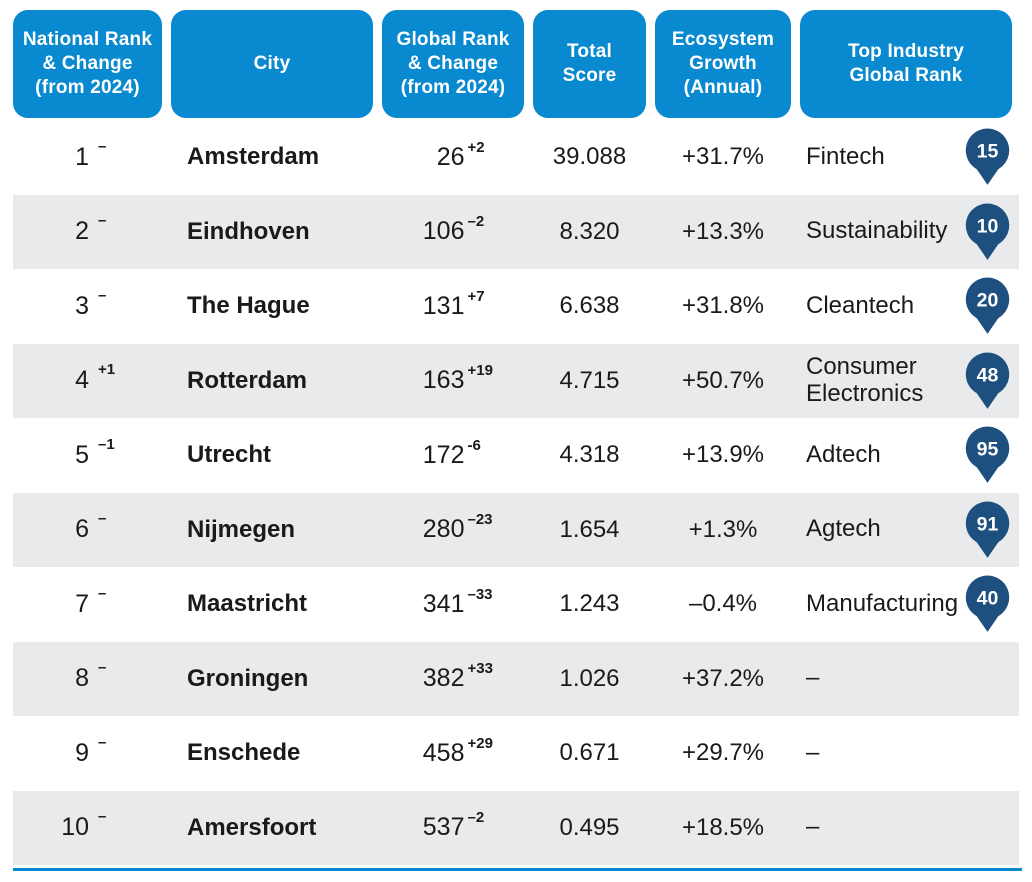 The width and height of the screenshot is (1032, 882). What do you see at coordinates (589, 604) in the screenshot?
I see `total-score-cell: 1.243` at bounding box center [589, 604].